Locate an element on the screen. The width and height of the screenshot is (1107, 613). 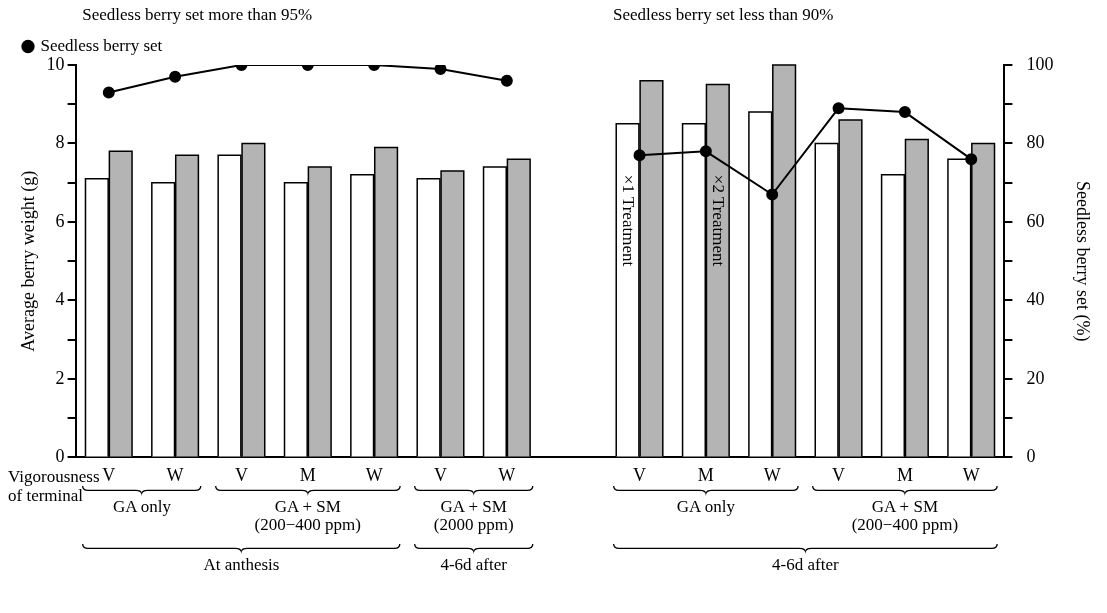
y-axis-title: Average berry weight (g) is located at coordinates (28, 261).